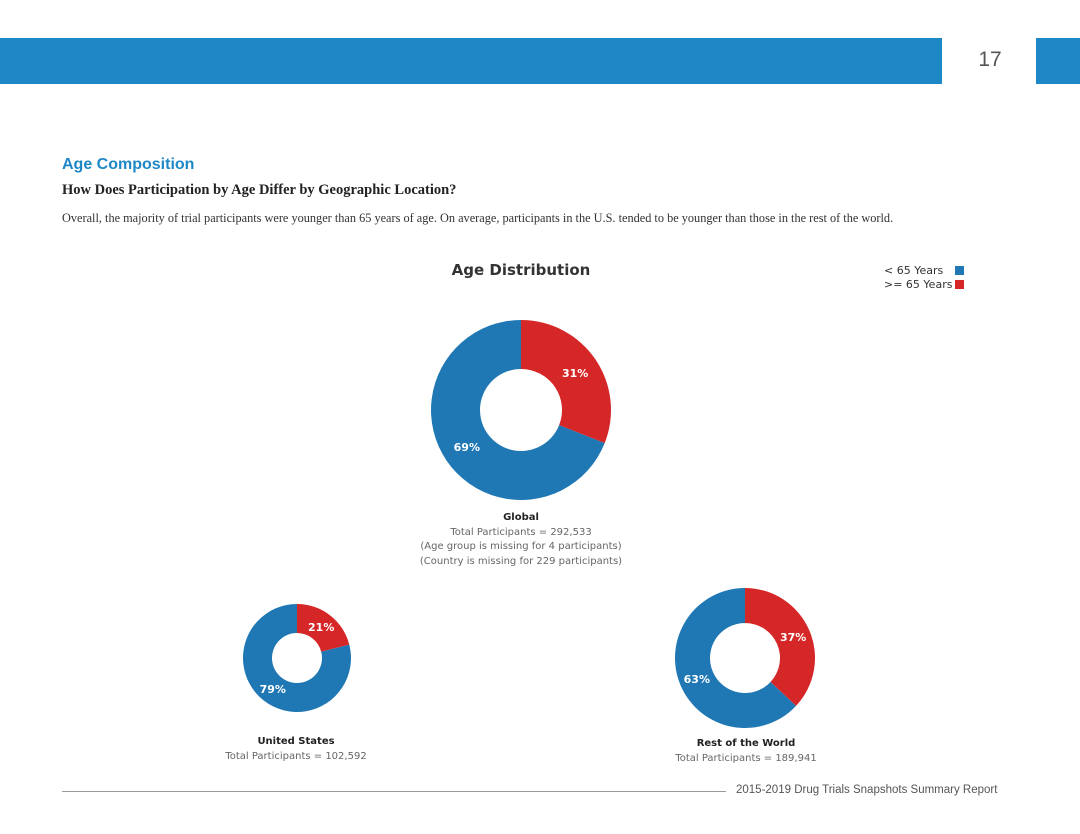 This screenshot has width=1080, height=834. What do you see at coordinates (575, 373) in the screenshot?
I see `data-label-global-over-65: 31%` at bounding box center [575, 373].